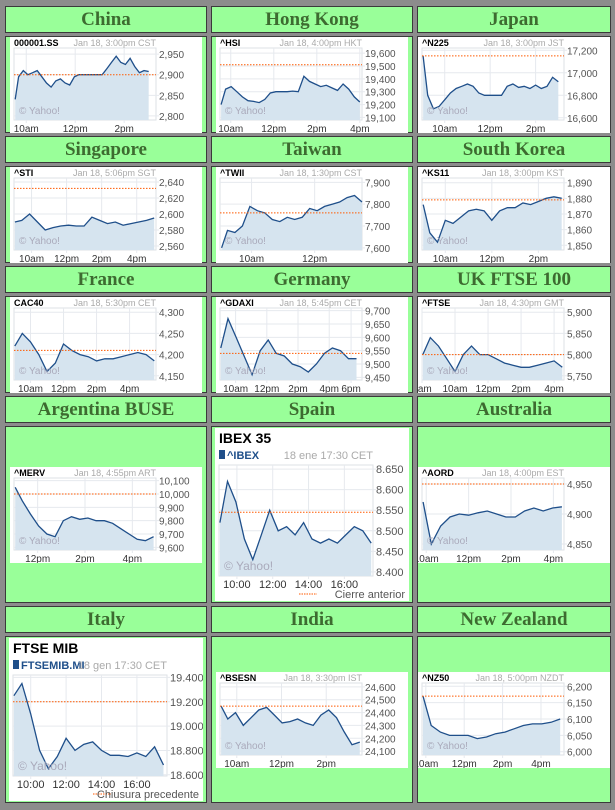 This screenshot has height=810, width=615. Describe the element at coordinates (579, 231) in the screenshot. I see `y-tick-label: 1,860` at that location.